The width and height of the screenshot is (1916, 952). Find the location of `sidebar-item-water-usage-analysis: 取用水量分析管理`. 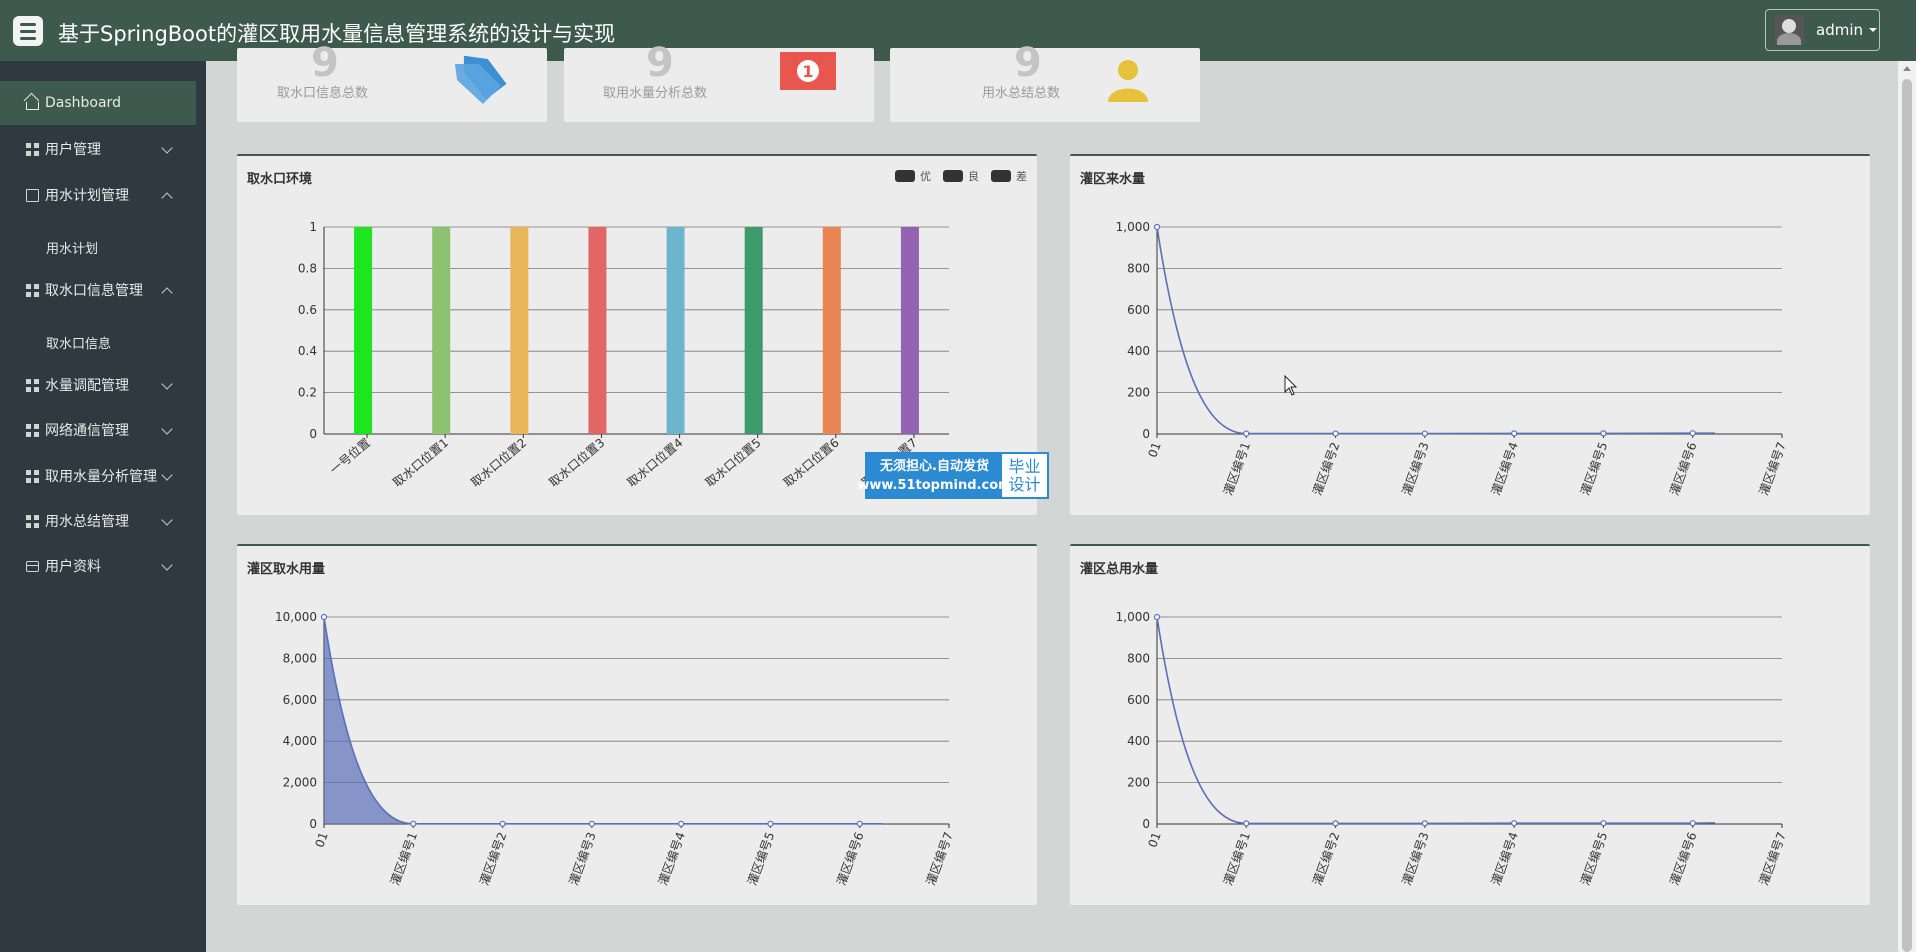

sidebar-item-water-usage-analysis: 取用水量分析管理 is located at coordinates (98, 476).